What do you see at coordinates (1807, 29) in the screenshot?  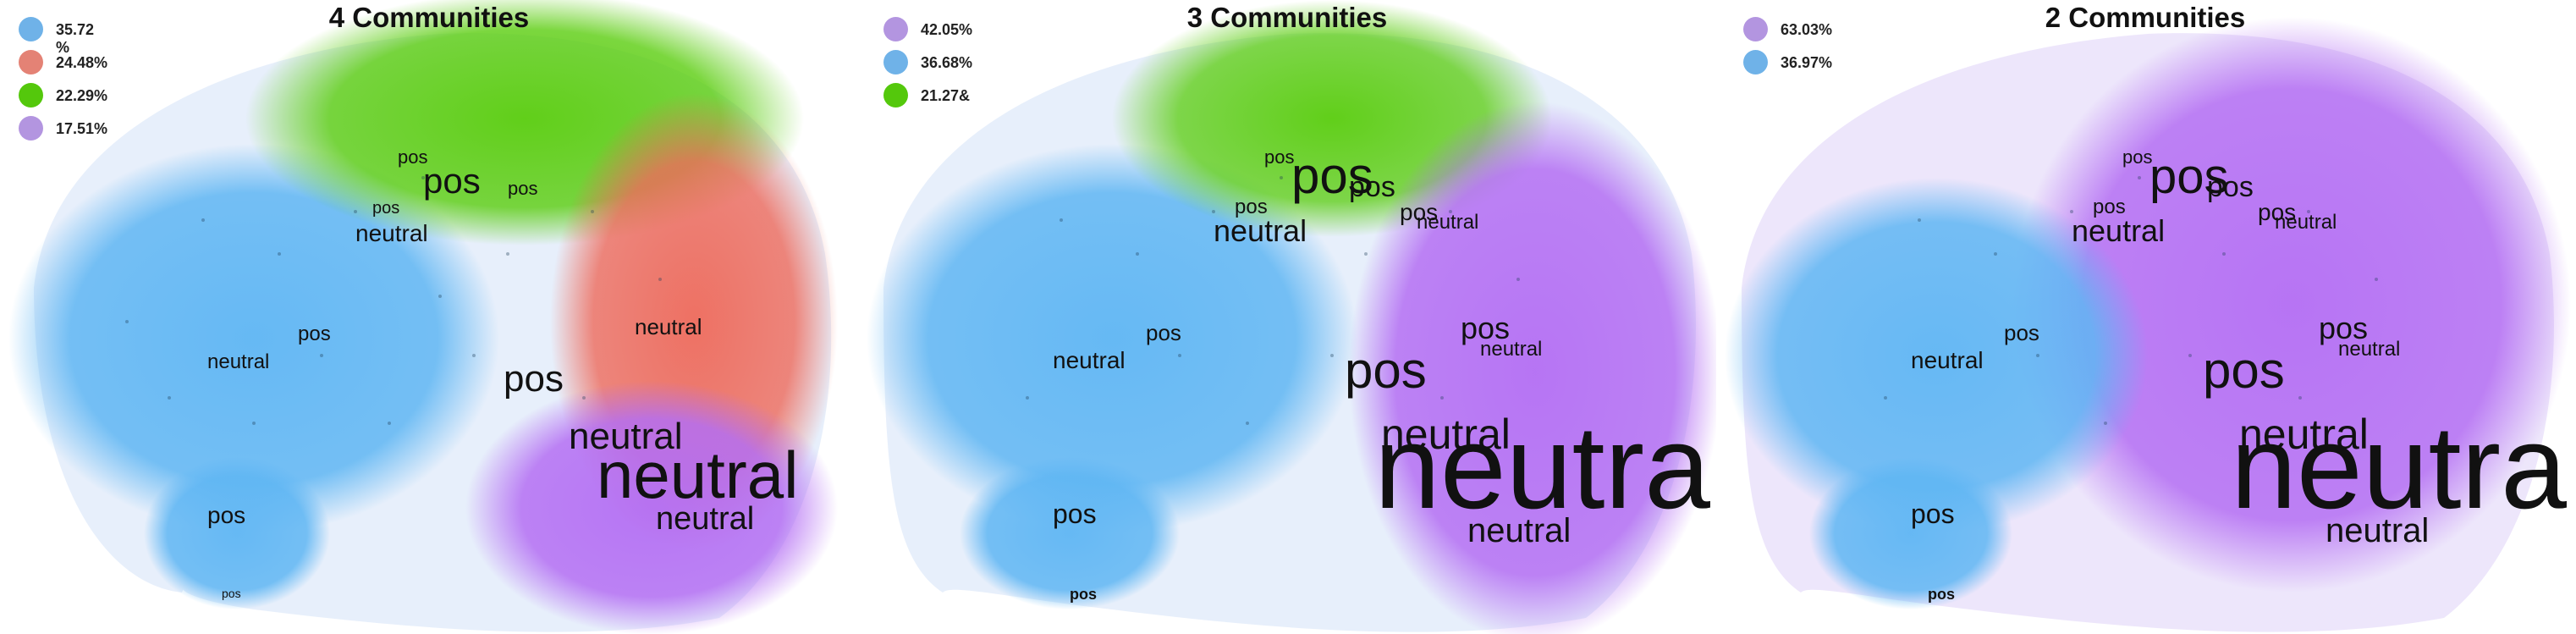 I see `legend-label: 63.03%` at bounding box center [1807, 29].